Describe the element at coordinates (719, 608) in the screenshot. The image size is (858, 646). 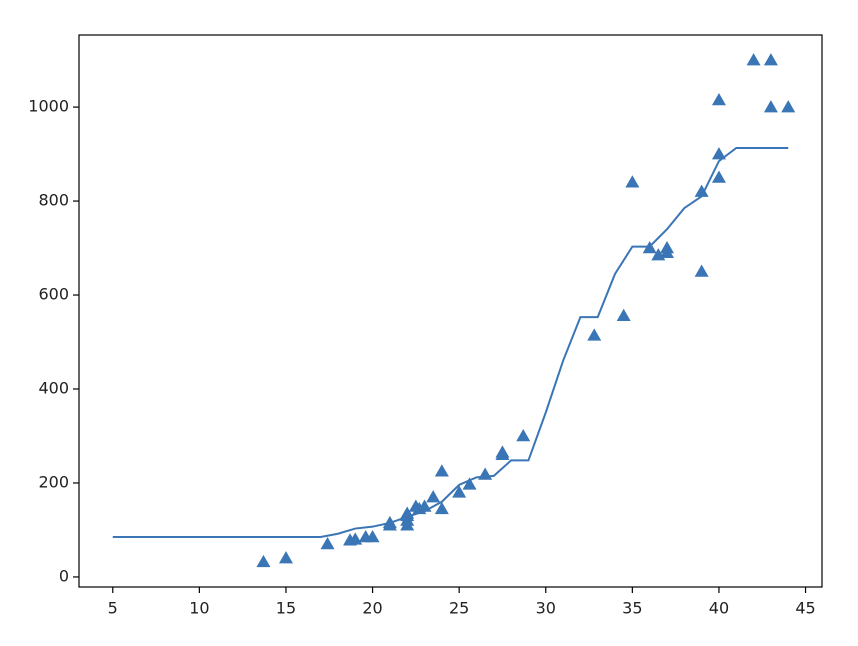
I see `x-tick-label: 40` at that location.